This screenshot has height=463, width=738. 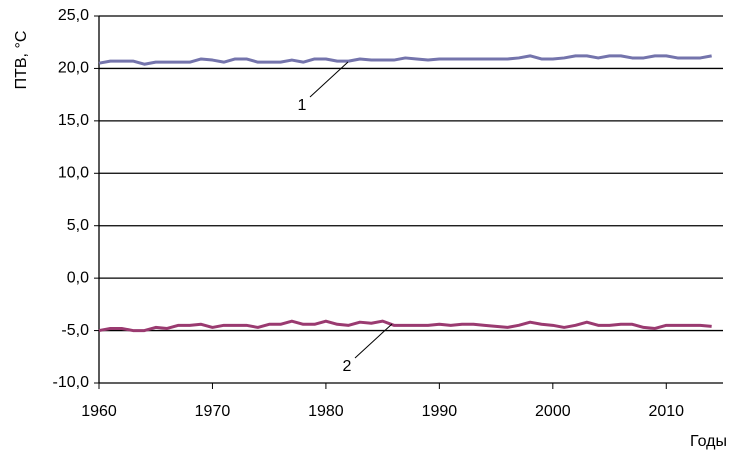 I want to click on y-axis-label: ПТВ, °C, so click(x=21, y=60).